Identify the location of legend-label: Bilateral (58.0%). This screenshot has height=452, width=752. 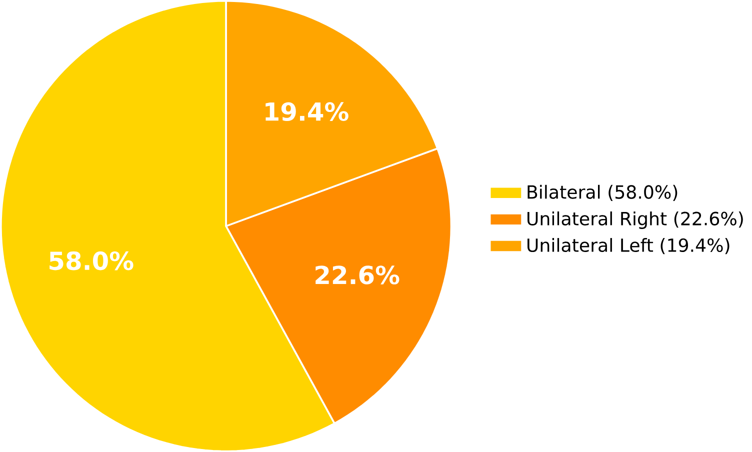
(603, 192).